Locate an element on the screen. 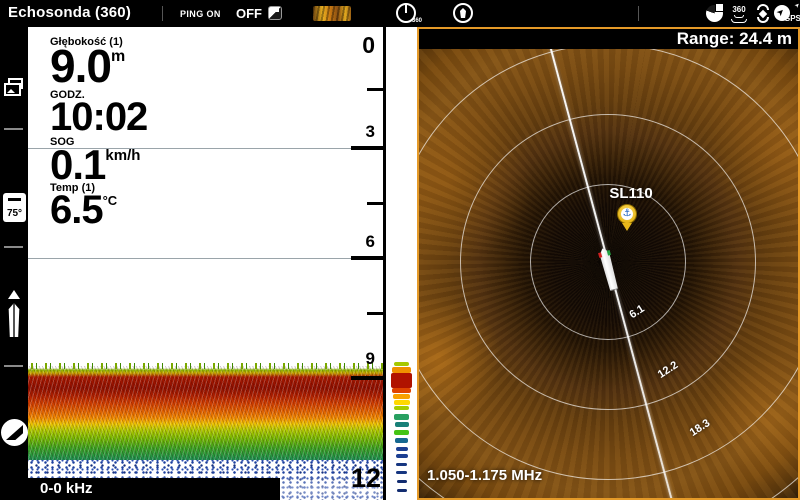  frequency-label-360: 1.050-1.175 MHz is located at coordinates (485, 475).